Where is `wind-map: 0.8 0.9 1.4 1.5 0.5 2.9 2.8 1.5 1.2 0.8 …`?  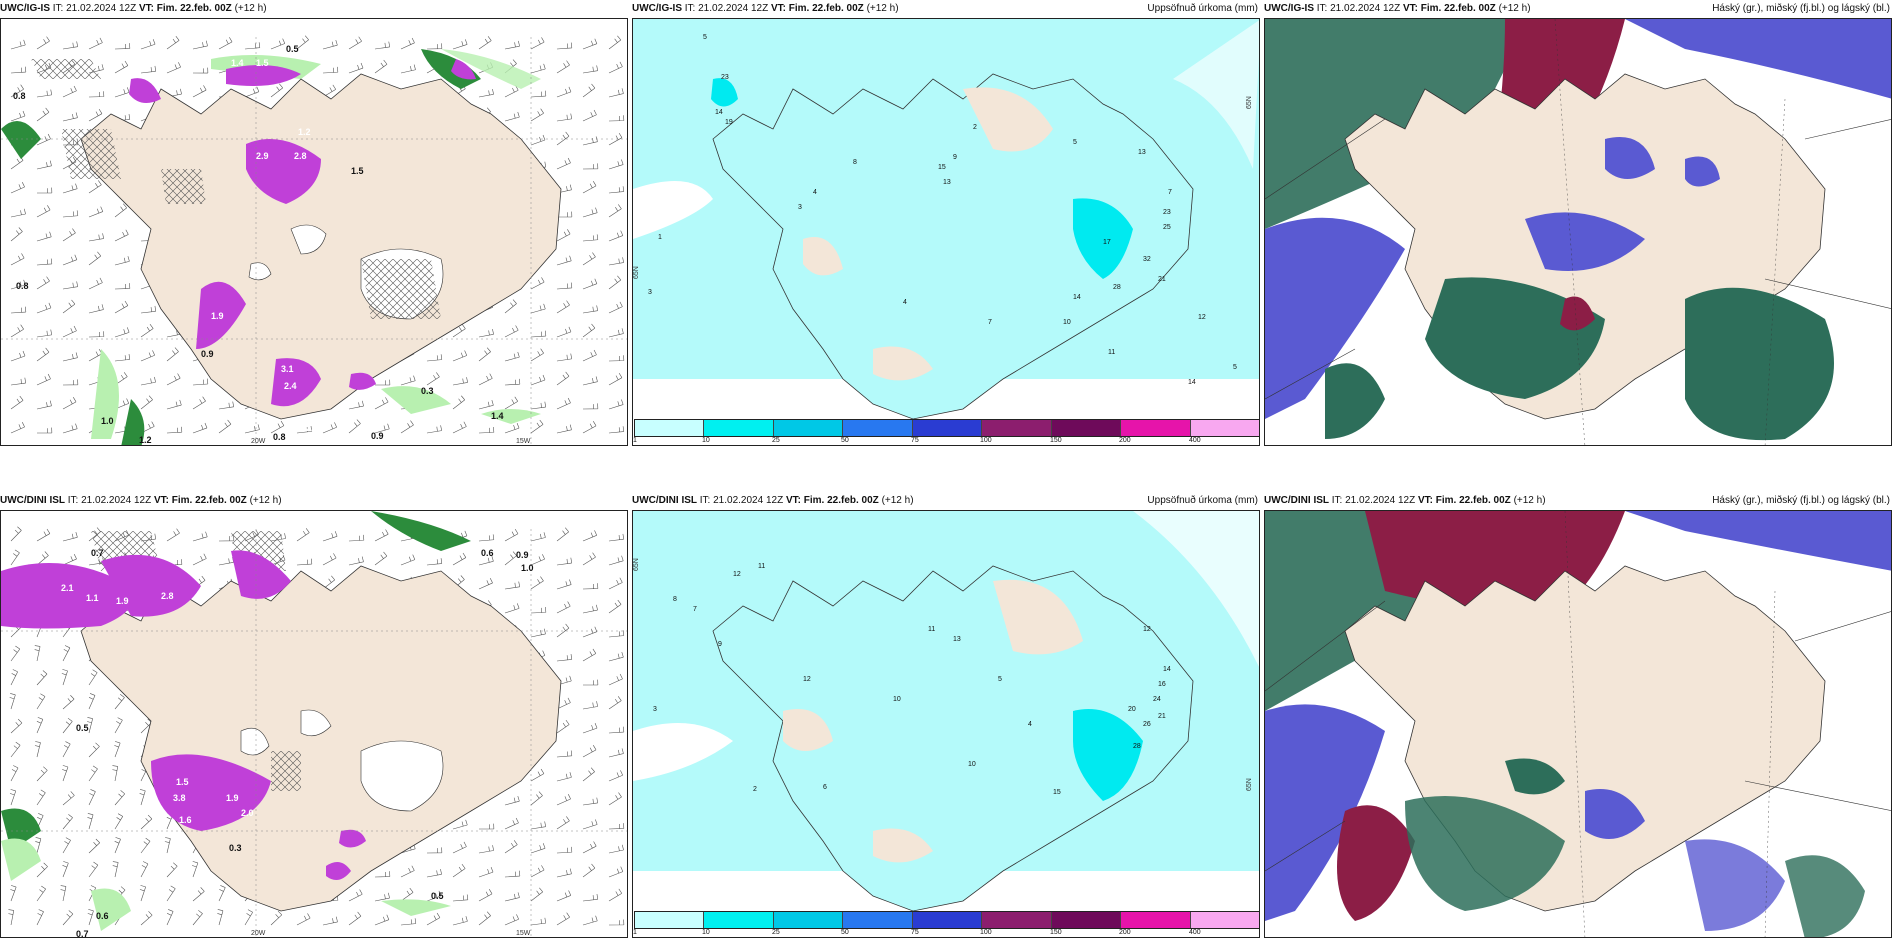 wind-map: 0.8 0.9 1.4 1.5 0.5 2.9 2.8 1.5 1.2 0.8 … is located at coordinates (314, 232).